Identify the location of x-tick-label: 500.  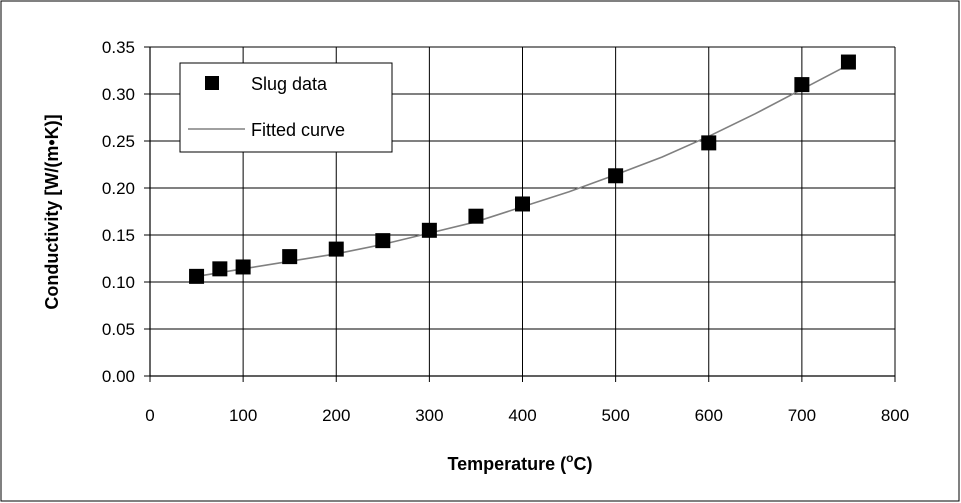
(615, 415).